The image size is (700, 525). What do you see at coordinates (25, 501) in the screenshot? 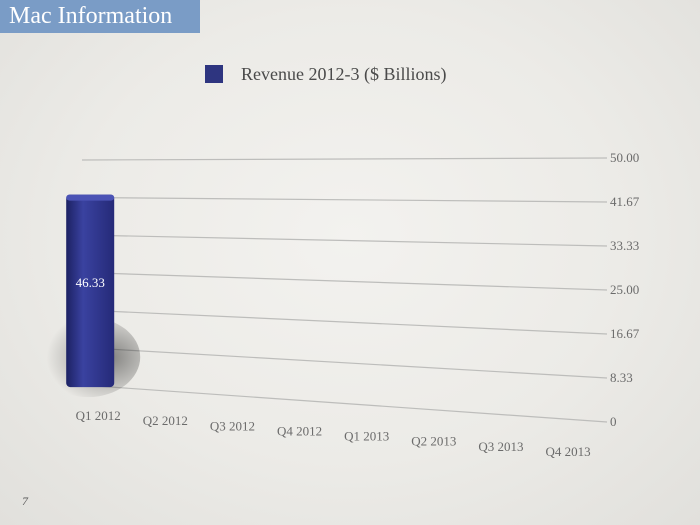
I see `page-number: 7` at bounding box center [25, 501].